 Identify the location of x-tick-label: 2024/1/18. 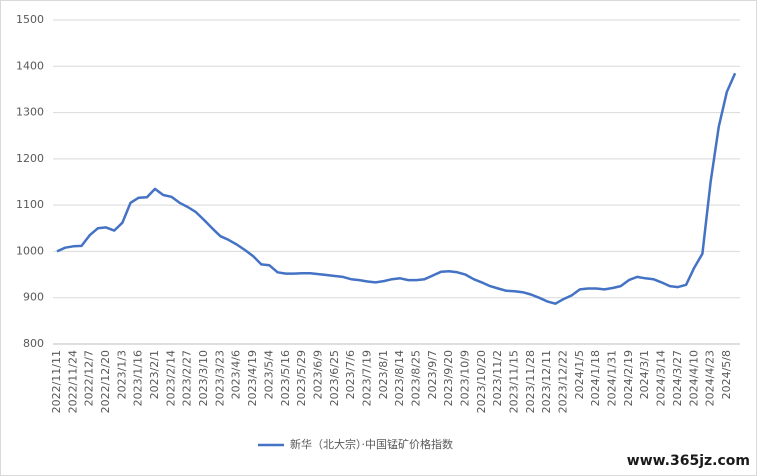
(595, 378).